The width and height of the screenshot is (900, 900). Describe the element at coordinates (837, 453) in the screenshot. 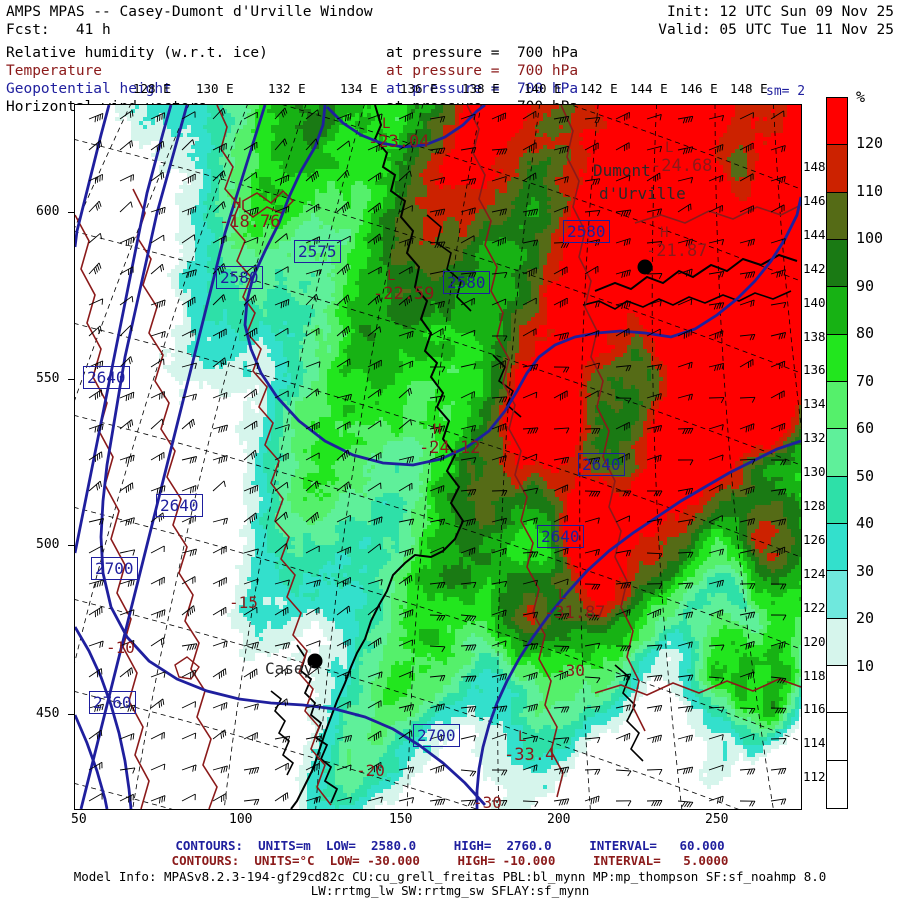

I see `colorbar` at that location.